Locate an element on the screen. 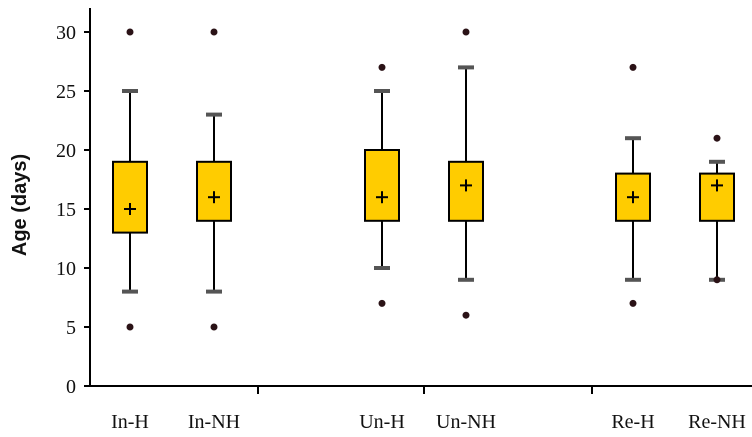  x-tick-label-un-h: Un-H is located at coordinates (382, 422).